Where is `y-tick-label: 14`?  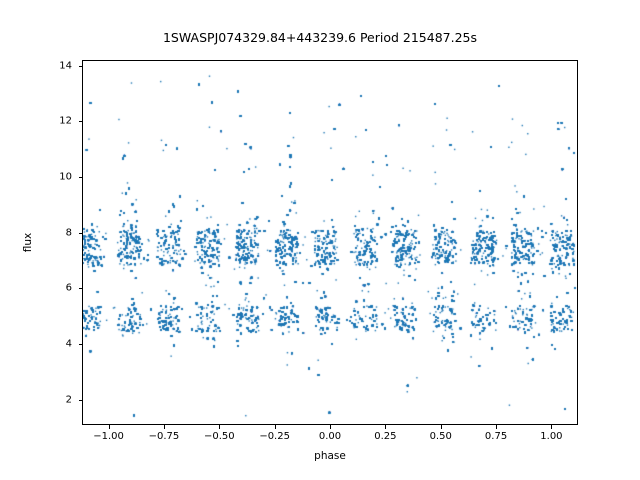 y-tick-label: 14 is located at coordinates (65, 66).